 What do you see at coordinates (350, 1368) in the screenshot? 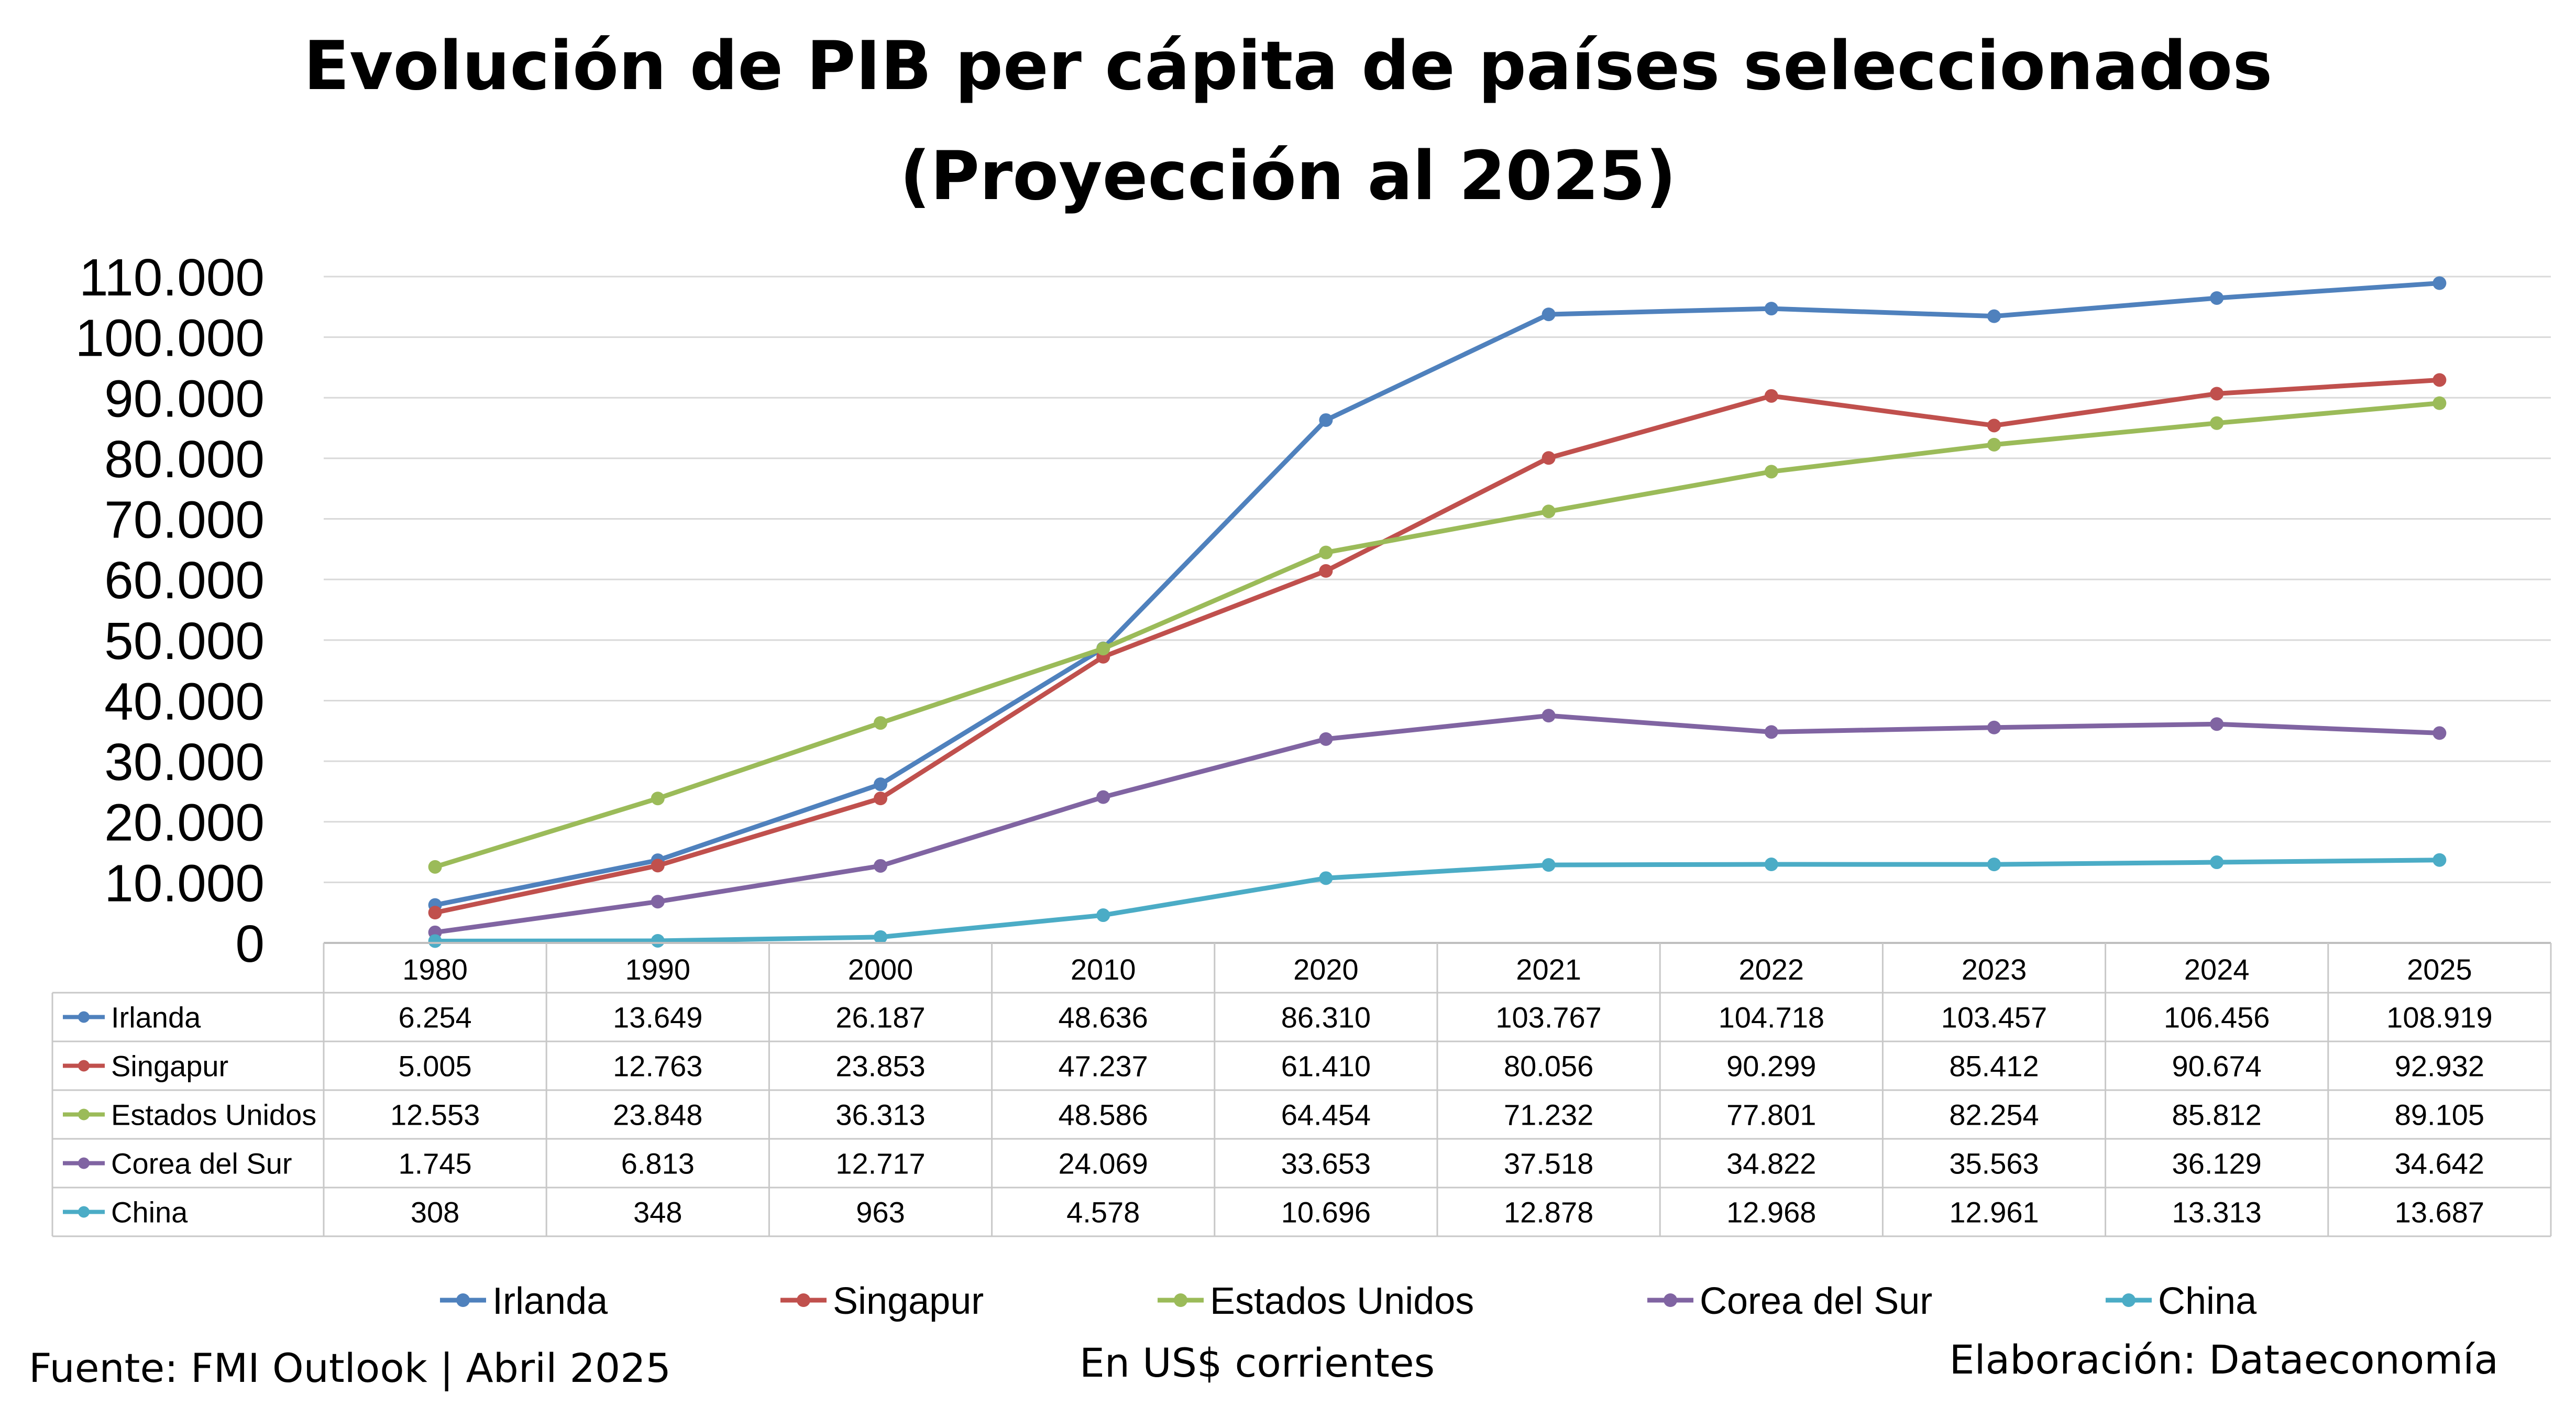
I see `footer-source: Fuente: FMI Outlook | Abril 2025` at bounding box center [350, 1368].